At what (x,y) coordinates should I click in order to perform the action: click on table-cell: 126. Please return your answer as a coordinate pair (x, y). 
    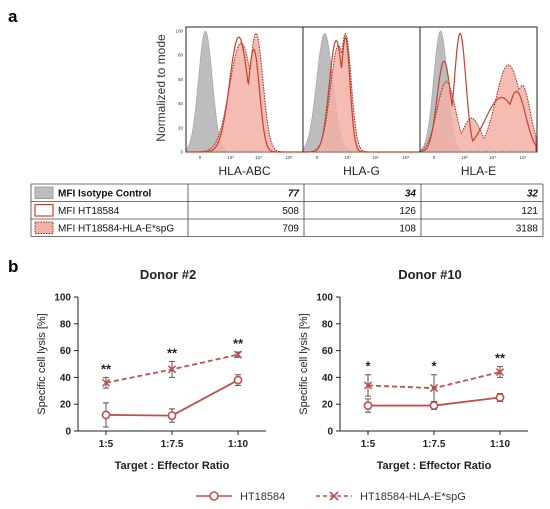
    Looking at the image, I should click on (407, 211).